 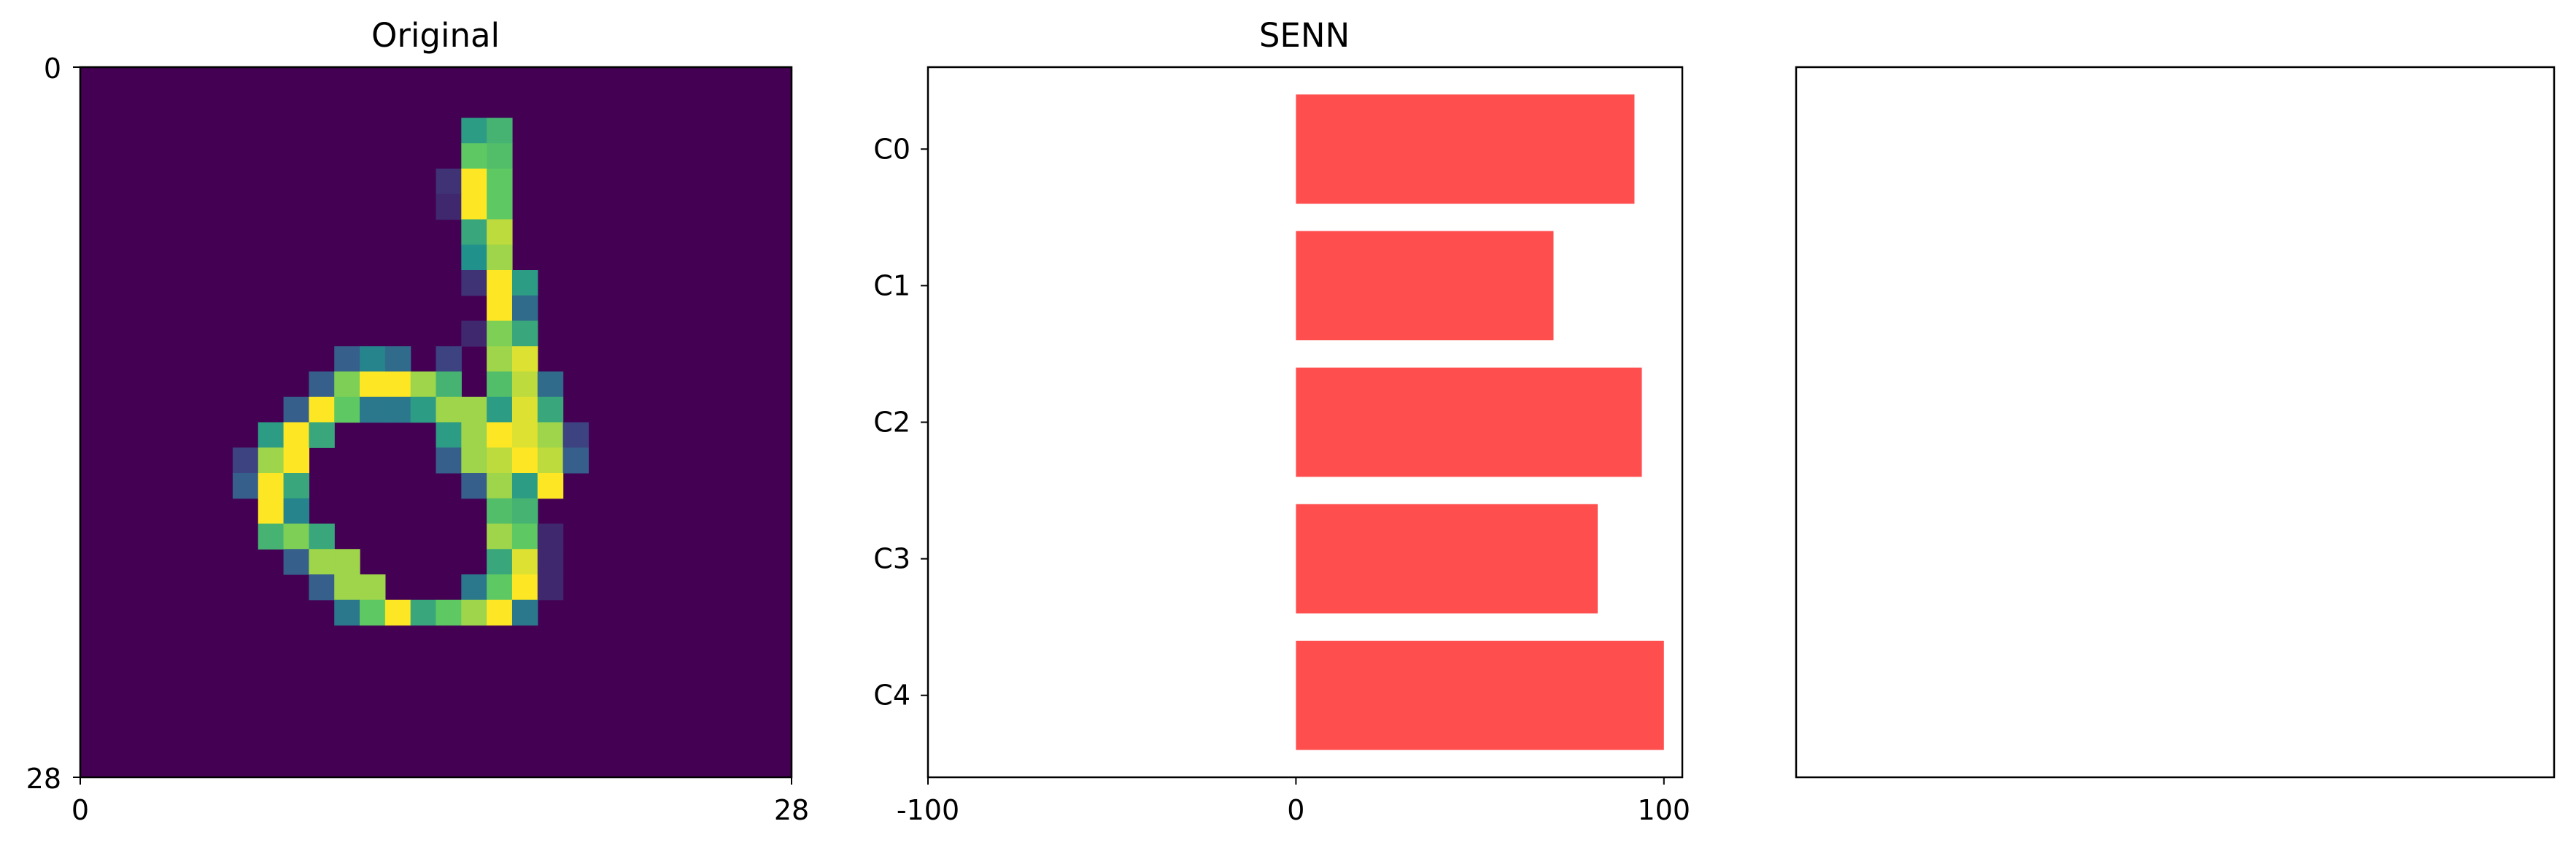 I want to click on senn-bars, so click(x=1480, y=422).